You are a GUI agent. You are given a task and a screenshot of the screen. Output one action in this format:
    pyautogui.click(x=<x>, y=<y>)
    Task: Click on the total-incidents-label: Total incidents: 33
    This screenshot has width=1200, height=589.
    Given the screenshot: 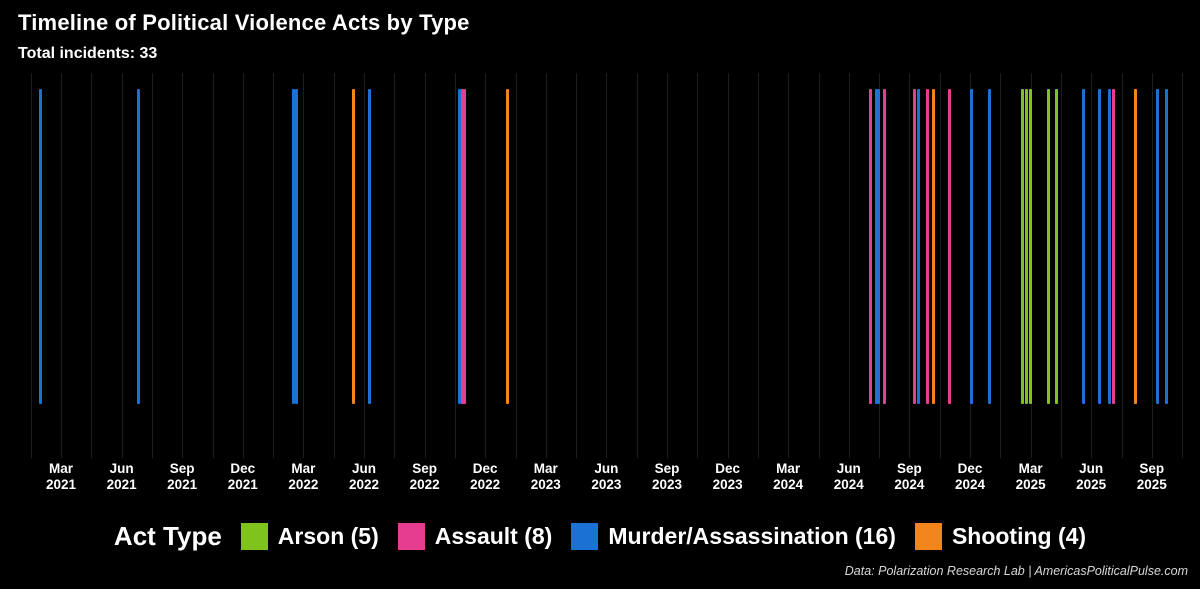 What is the action you would take?
    pyautogui.click(x=88, y=53)
    